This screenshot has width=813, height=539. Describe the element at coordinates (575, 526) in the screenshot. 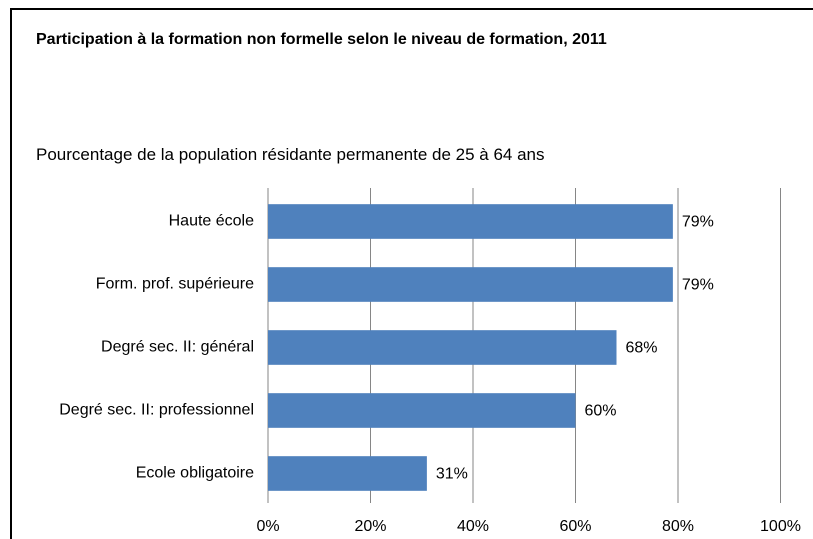

I see `x-tick-label: 60%` at that location.